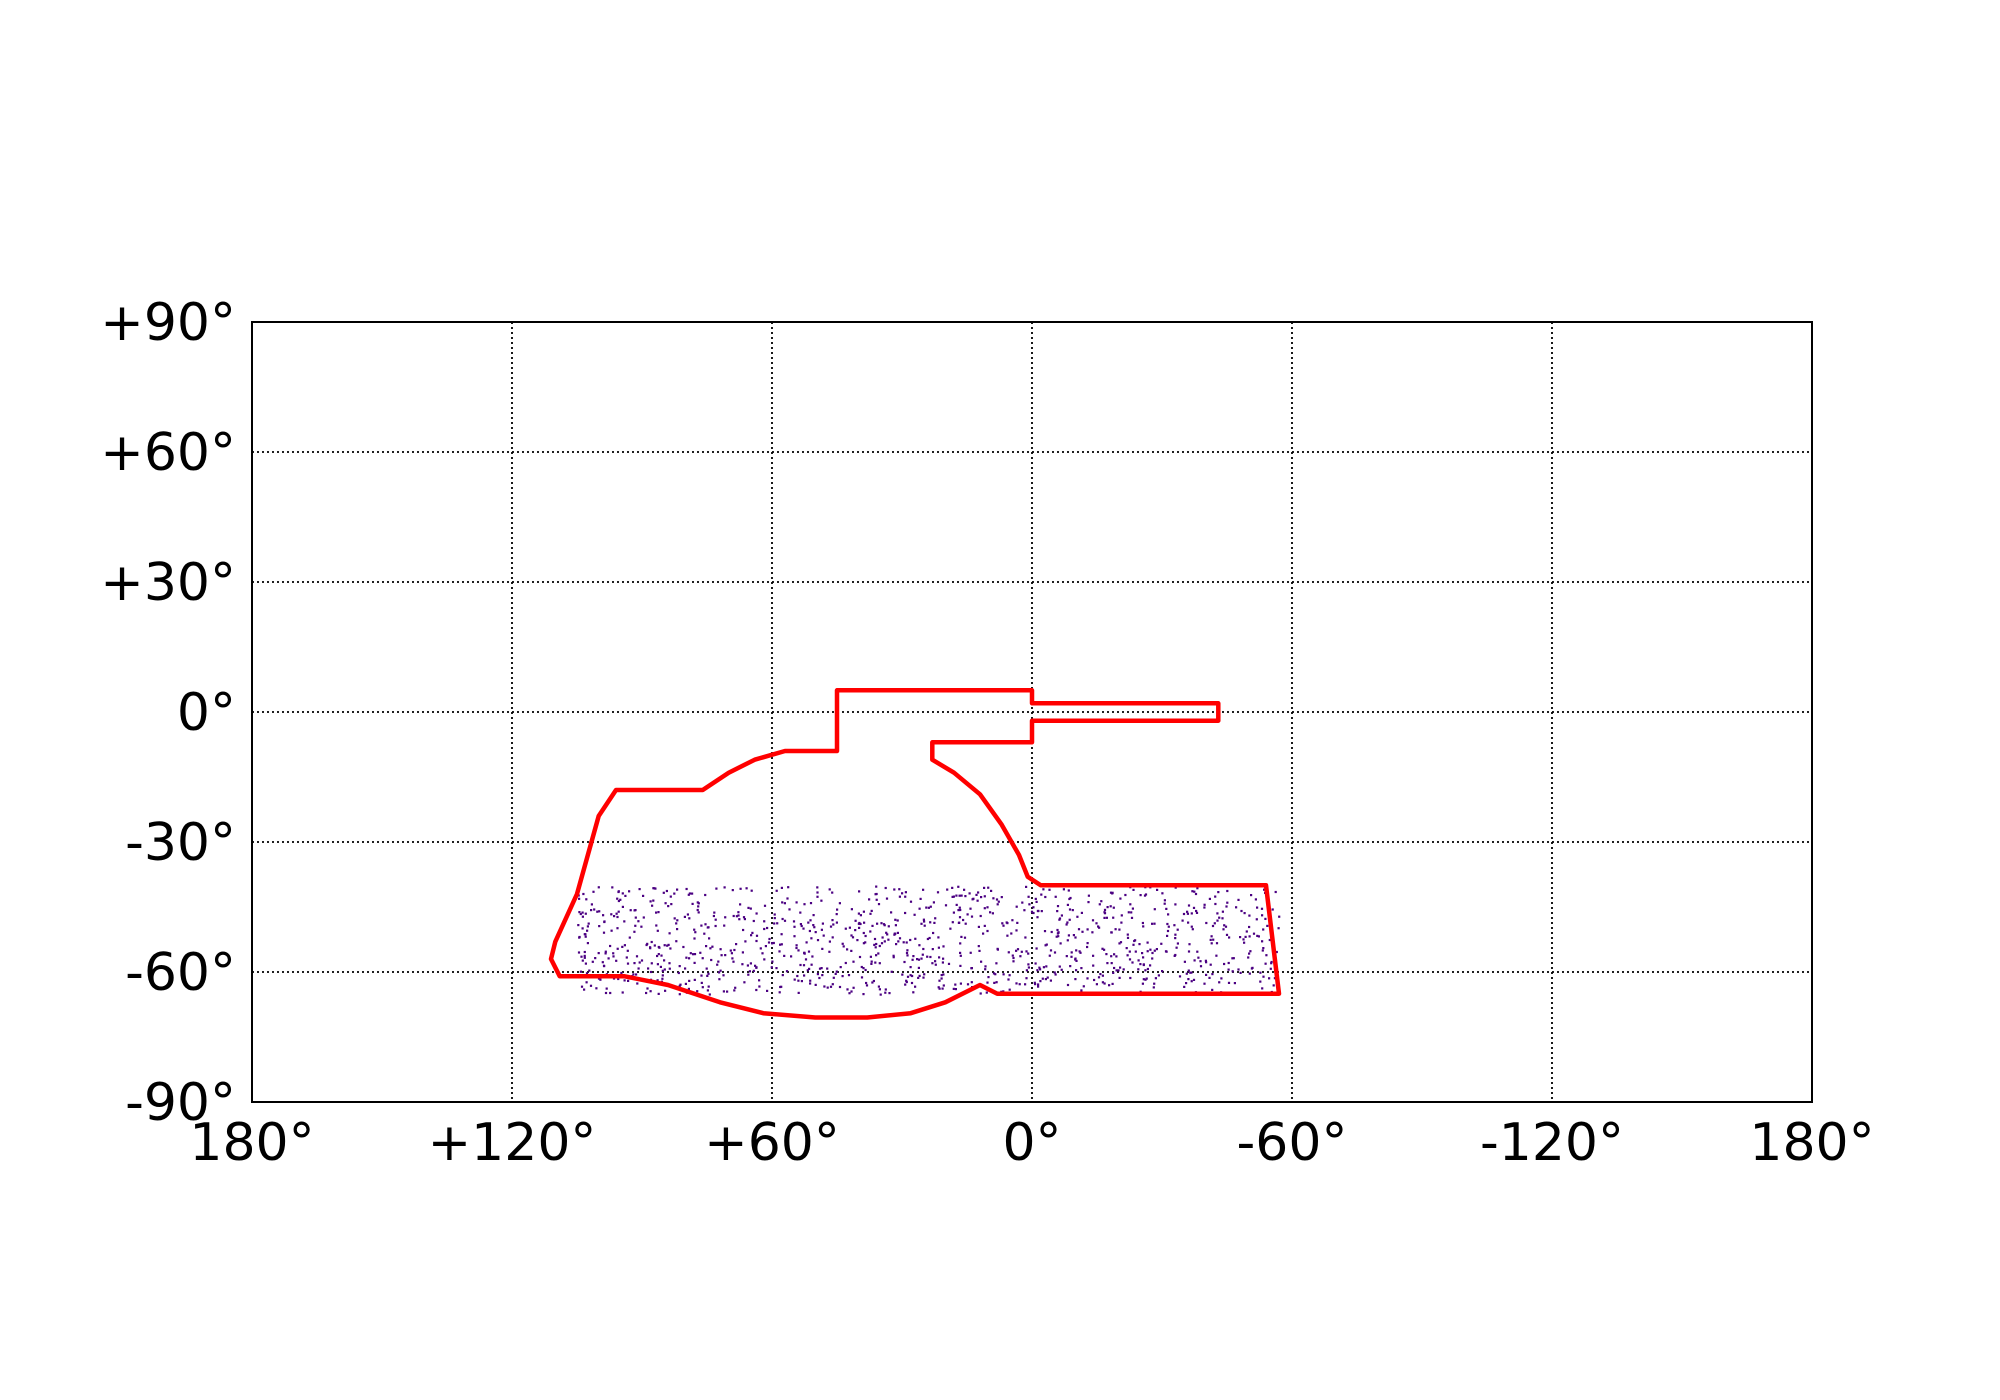 This screenshot has width=2000, height=1400. Describe the element at coordinates (1031, 1143) in the screenshot. I see `x-tick-label: 0°` at that location.